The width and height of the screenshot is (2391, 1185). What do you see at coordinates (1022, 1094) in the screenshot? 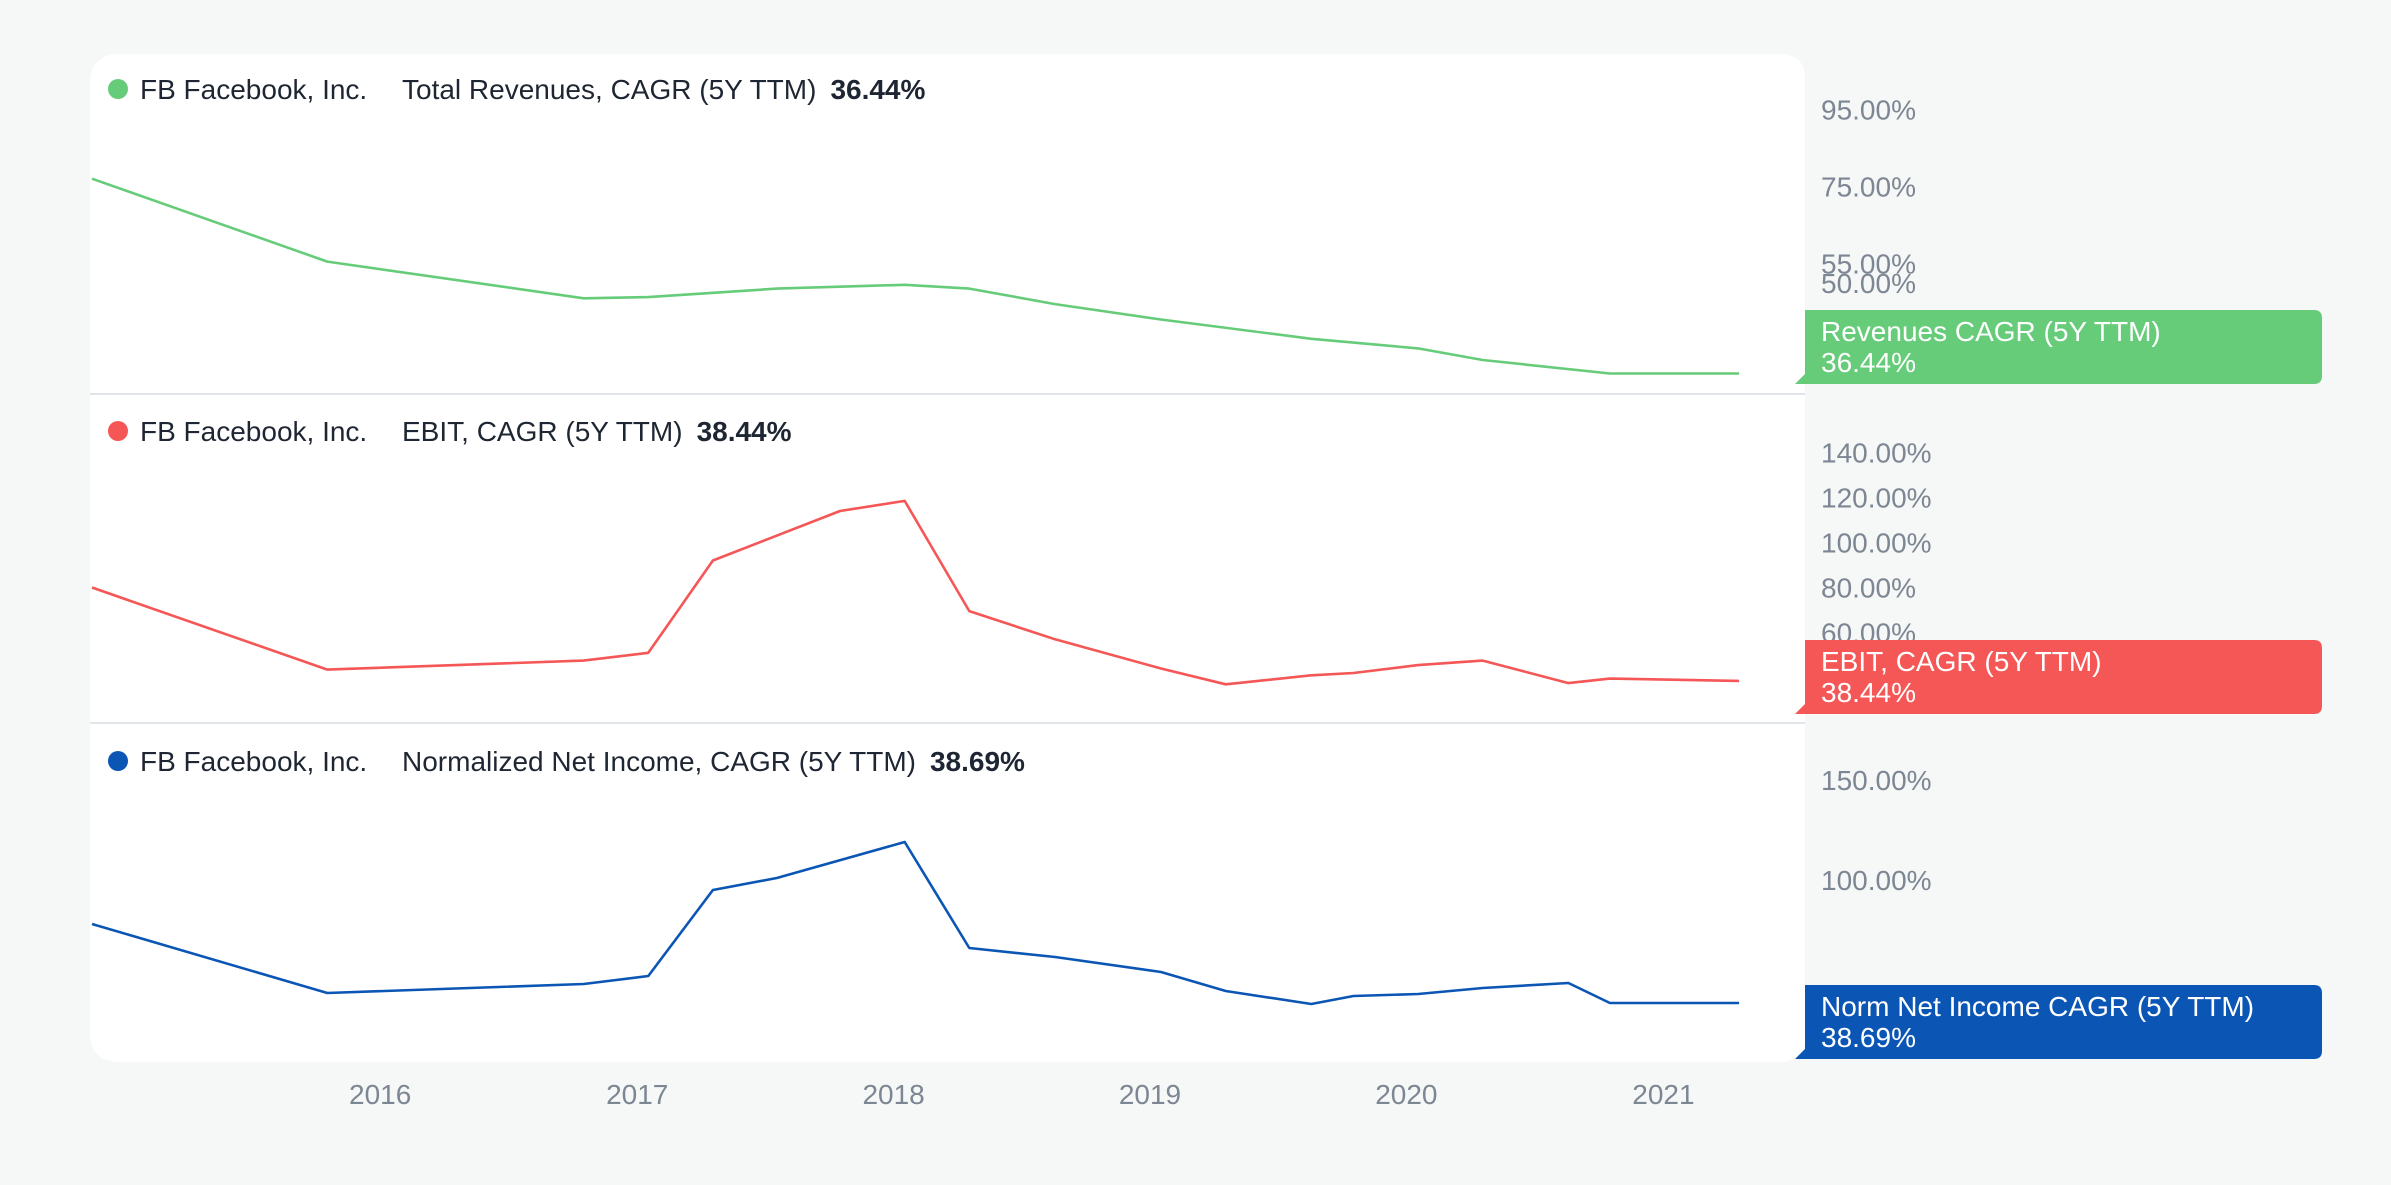
I see `x-axis: 2016 2017 2018 2019 2020 2021` at bounding box center [1022, 1094].